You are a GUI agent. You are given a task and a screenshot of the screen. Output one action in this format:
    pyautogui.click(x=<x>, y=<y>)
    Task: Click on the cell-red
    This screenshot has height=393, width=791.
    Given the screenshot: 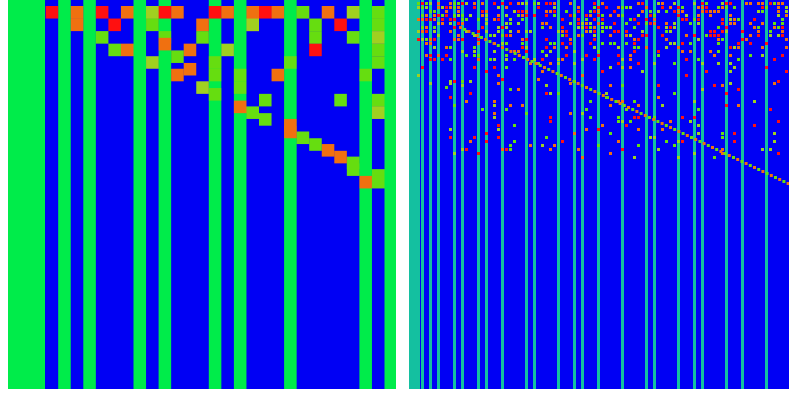 What is the action you would take?
    pyautogui.click(x=265, y=12)
    